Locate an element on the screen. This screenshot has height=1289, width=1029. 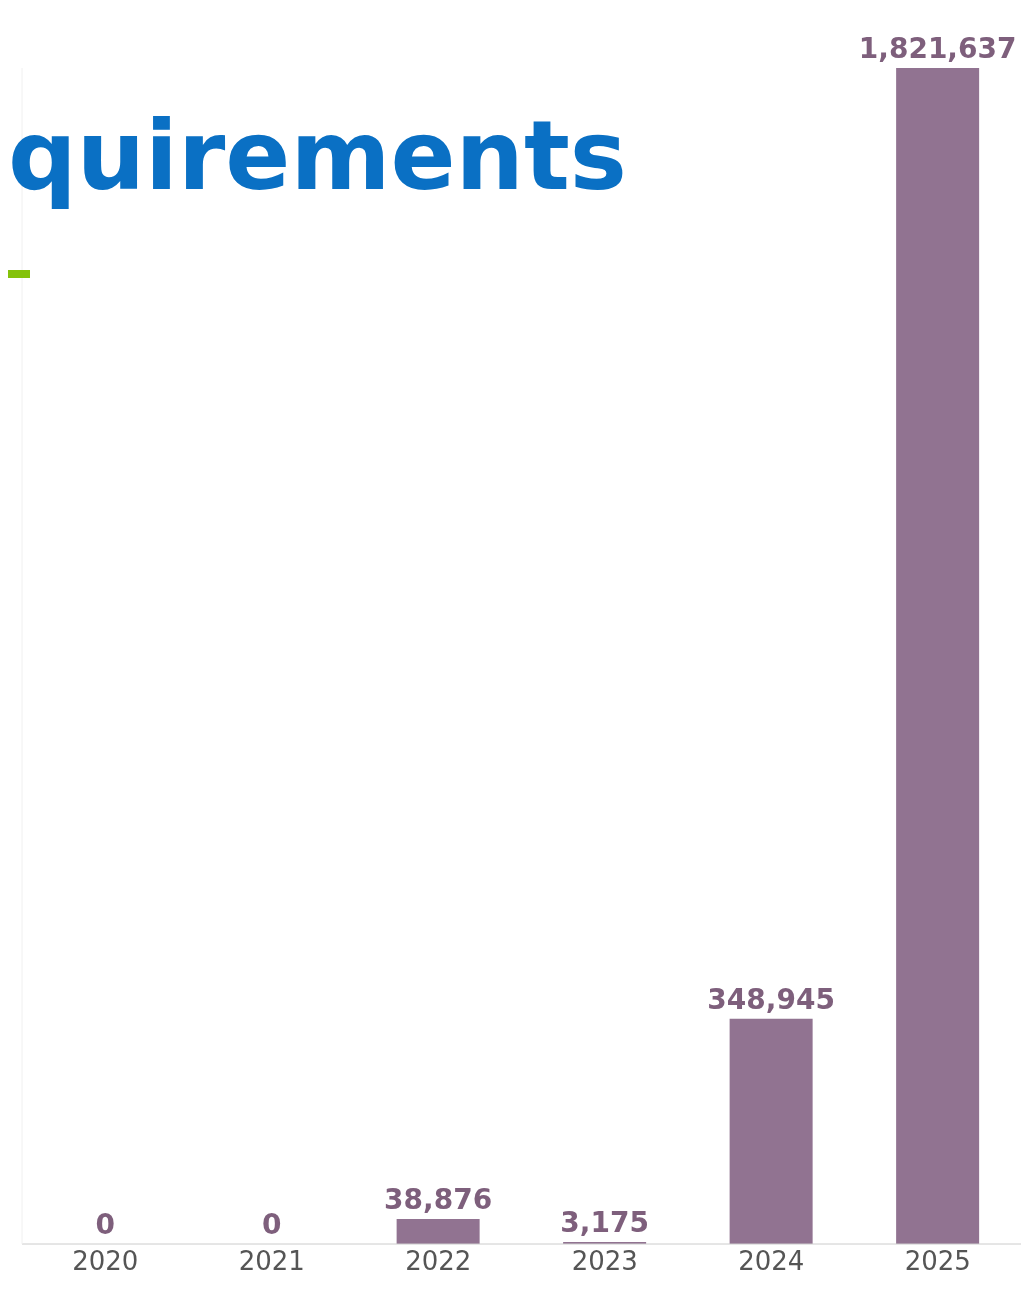
x-tick-label: 2022 is located at coordinates (438, 1261).